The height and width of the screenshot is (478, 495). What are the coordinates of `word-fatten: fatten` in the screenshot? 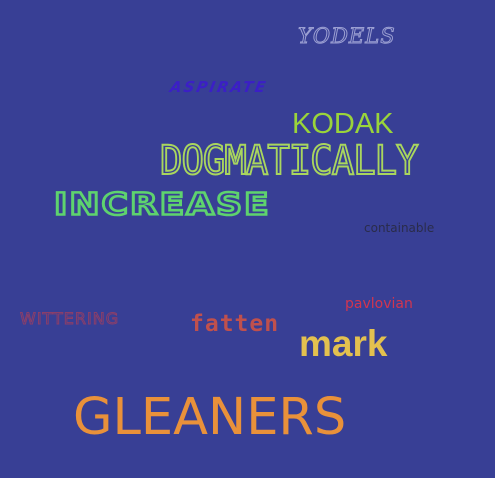 It's located at (235, 324).